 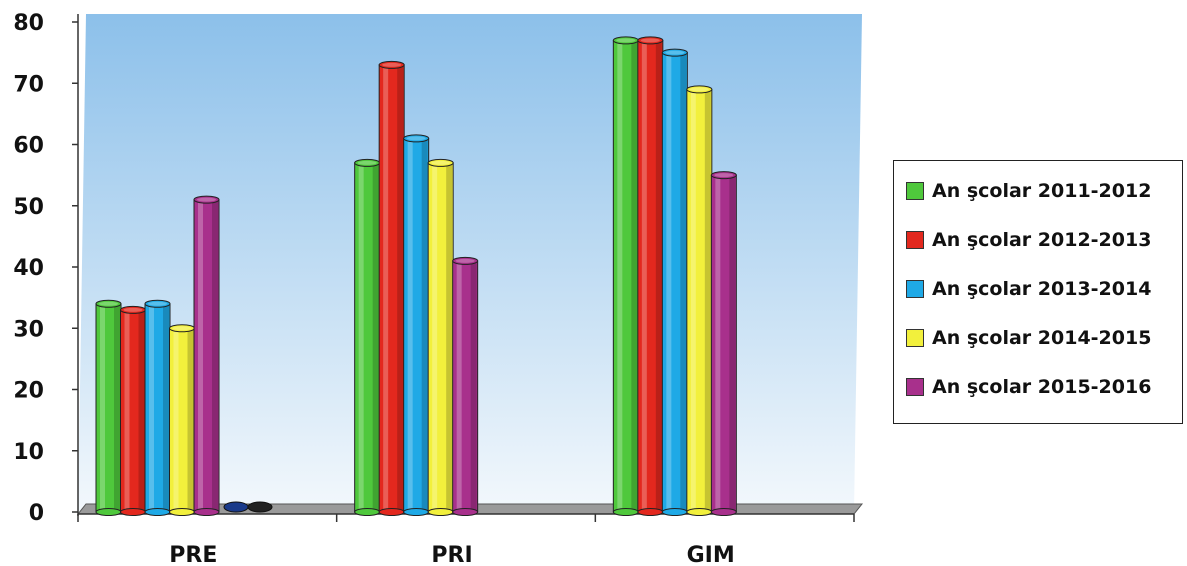 I want to click on legend-item: An şcolar 2014-2015, so click(x=1028, y=338).